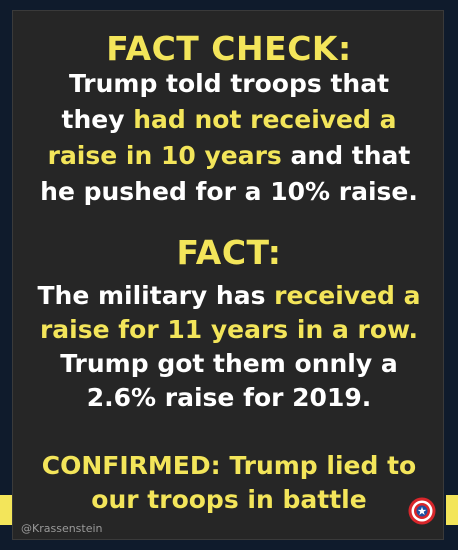 Image resolution: width=458 pixels, height=550 pixels. I want to click on fact-line-4-text: 2.6% raise for 2019., so click(229, 397).